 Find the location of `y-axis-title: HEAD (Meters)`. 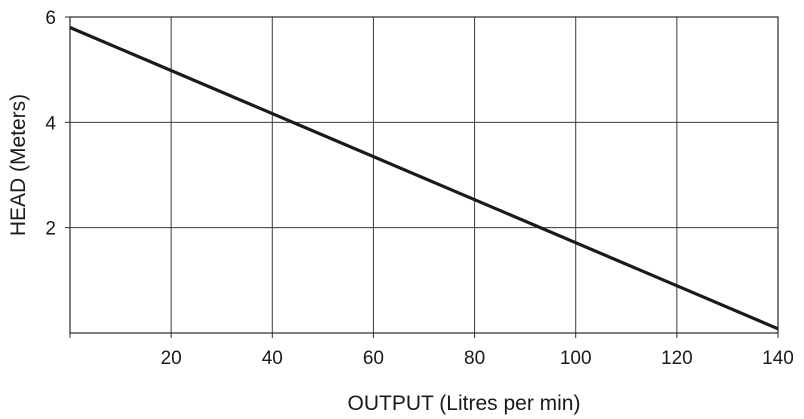

y-axis-title: HEAD (Meters) is located at coordinates (18, 165).